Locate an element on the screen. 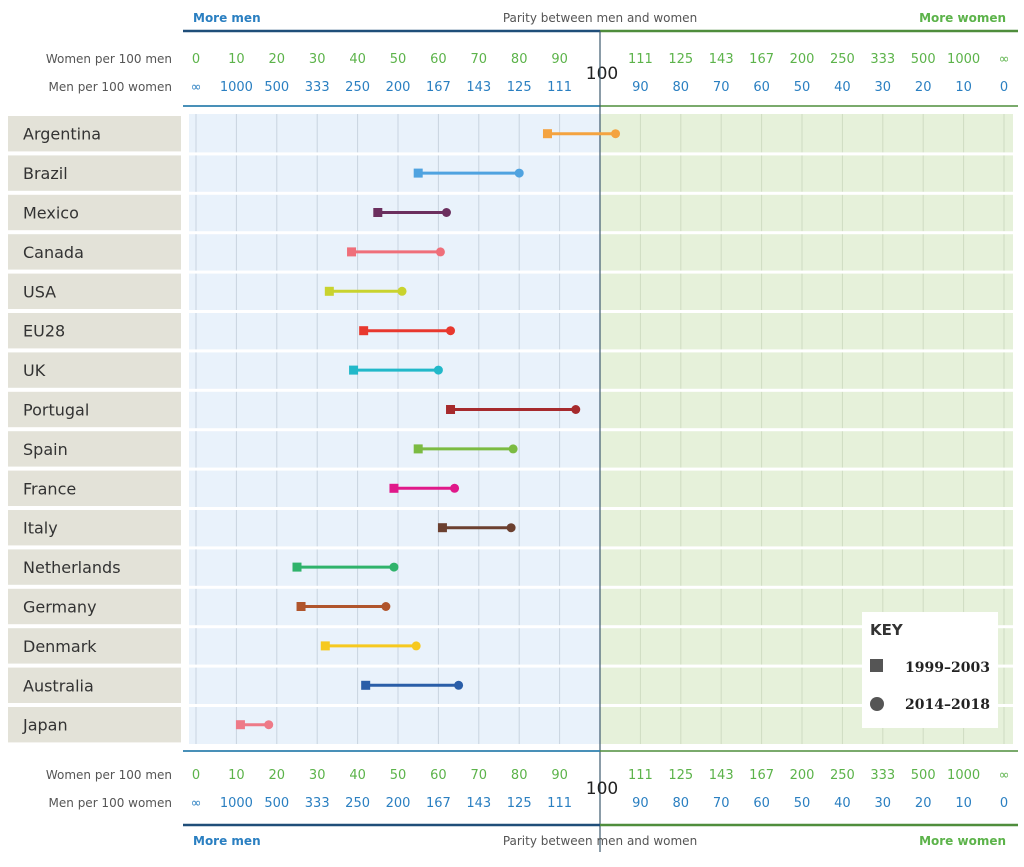 Image resolution: width=1024 pixels, height=867 pixels. legend: KEY 1999–2003 2014–2018 is located at coordinates (930, 670).